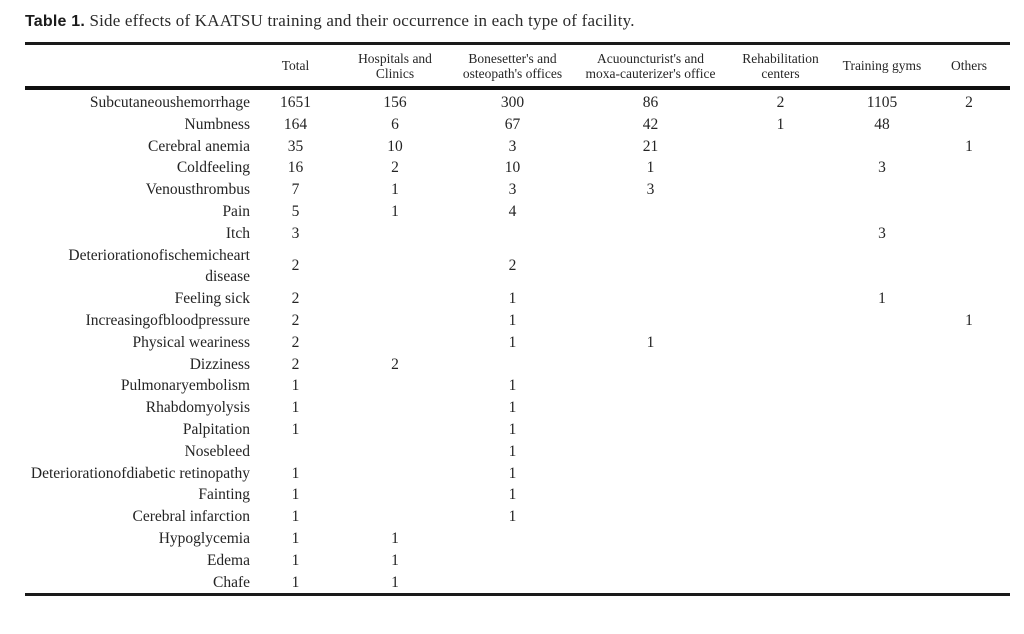  I want to click on column-header-line: moxa-cauterizer's office, so click(650, 73).